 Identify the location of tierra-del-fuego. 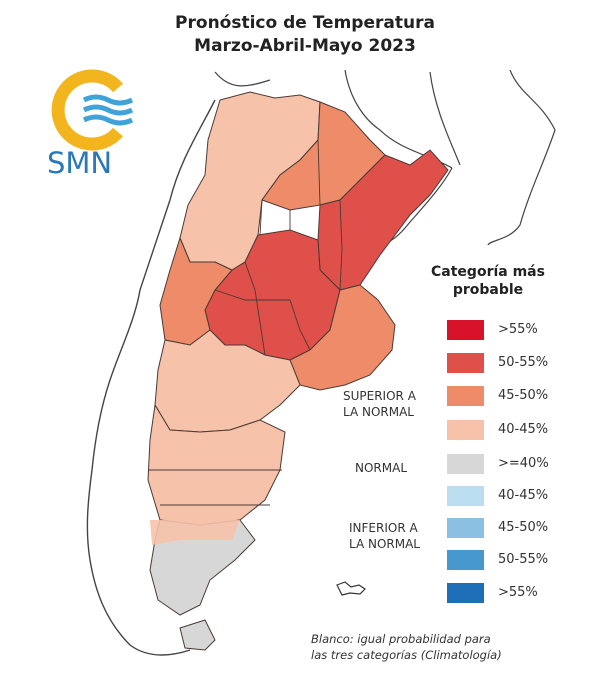
(197, 635).